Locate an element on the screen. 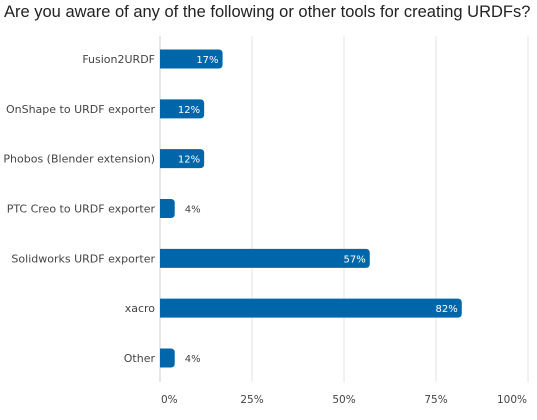 The height and width of the screenshot is (420, 537). x-tick-label: 0% is located at coordinates (169, 400).